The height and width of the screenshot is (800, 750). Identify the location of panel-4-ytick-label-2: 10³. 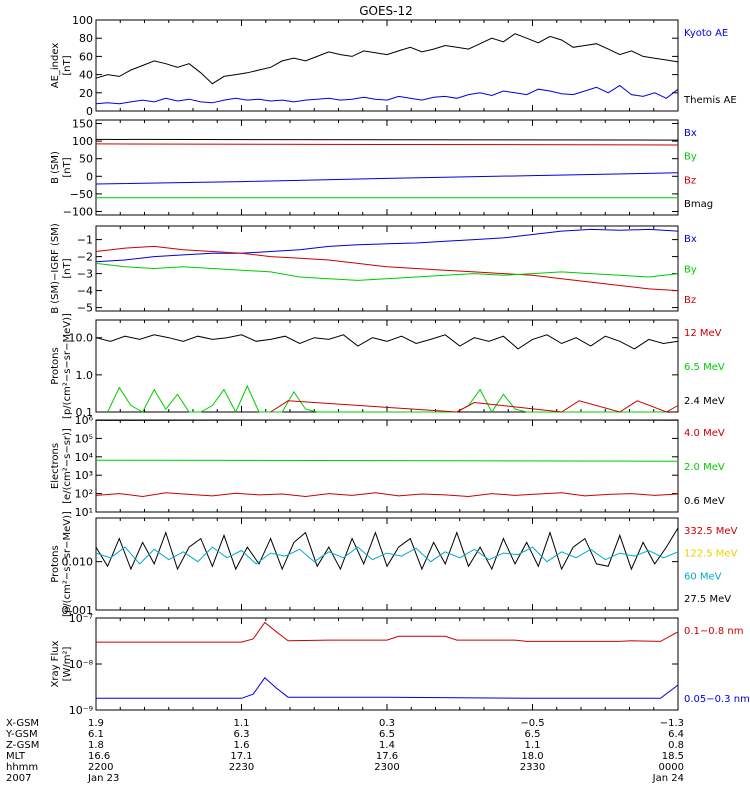
(84, 475).